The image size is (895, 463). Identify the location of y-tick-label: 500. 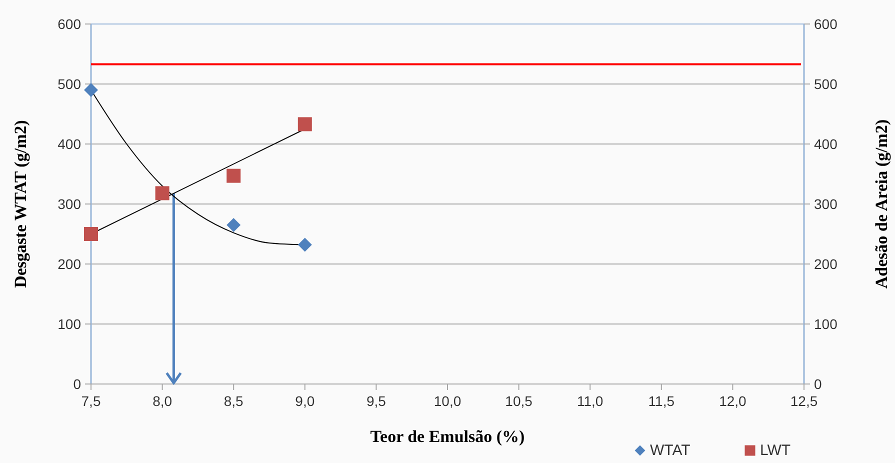
(70, 84).